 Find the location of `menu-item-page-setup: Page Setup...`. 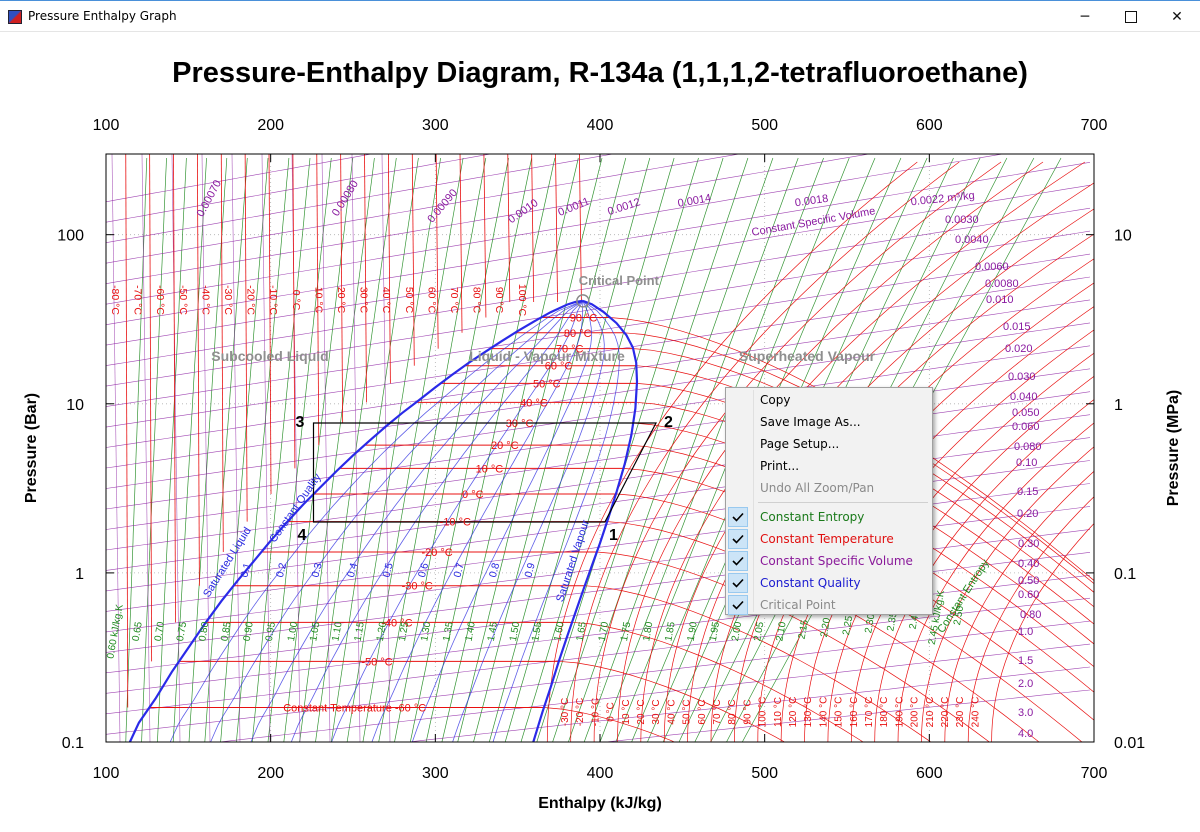

menu-item-page-setup: Page Setup... is located at coordinates (829, 444).